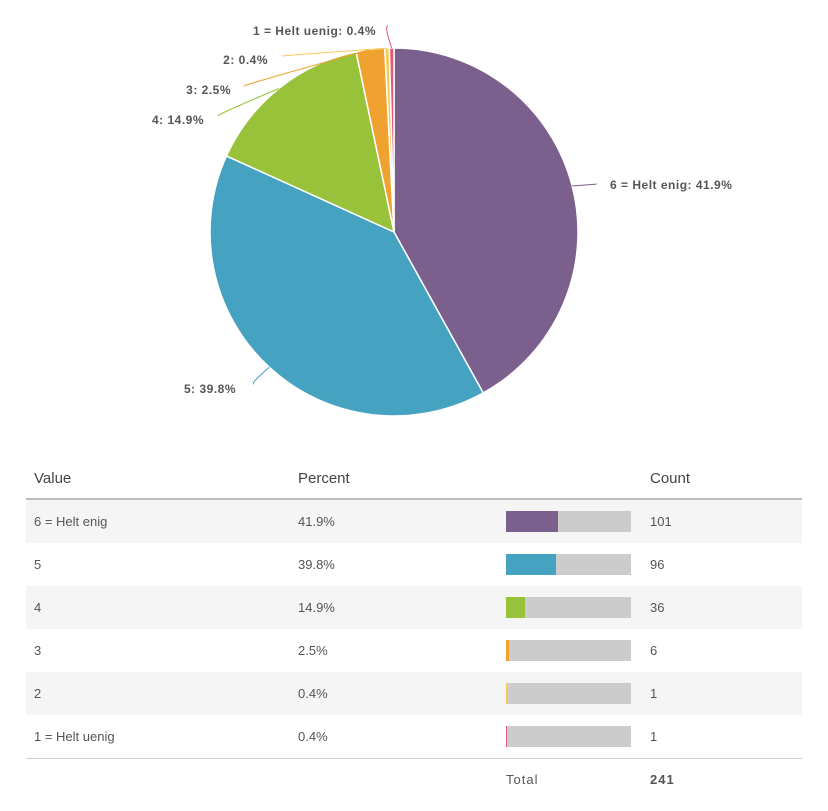 This screenshot has width=828, height=811. Describe the element at coordinates (394, 479) in the screenshot. I see `header-percent: Percent` at that location.